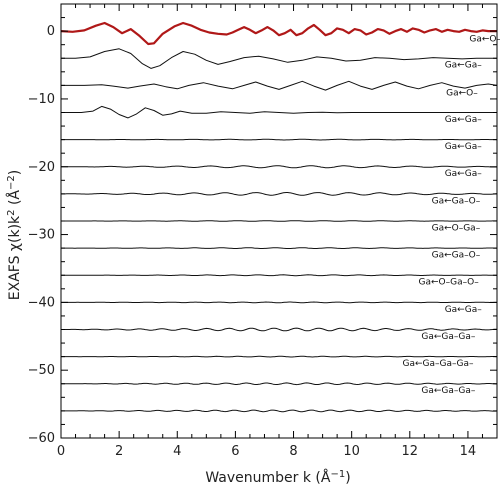 This screenshot has height=490, width=500. Describe the element at coordinates (464, 66) in the screenshot. I see `series-label-2: Ga←Ga–` at that location.